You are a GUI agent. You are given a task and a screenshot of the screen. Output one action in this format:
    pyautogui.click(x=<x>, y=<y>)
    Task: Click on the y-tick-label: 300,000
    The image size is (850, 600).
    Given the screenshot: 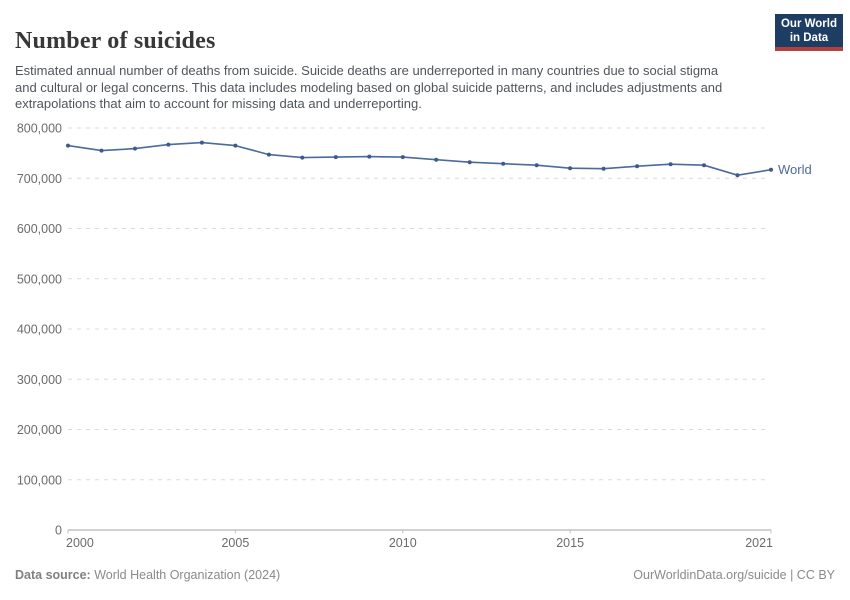 What is the action you would take?
    pyautogui.click(x=39, y=380)
    